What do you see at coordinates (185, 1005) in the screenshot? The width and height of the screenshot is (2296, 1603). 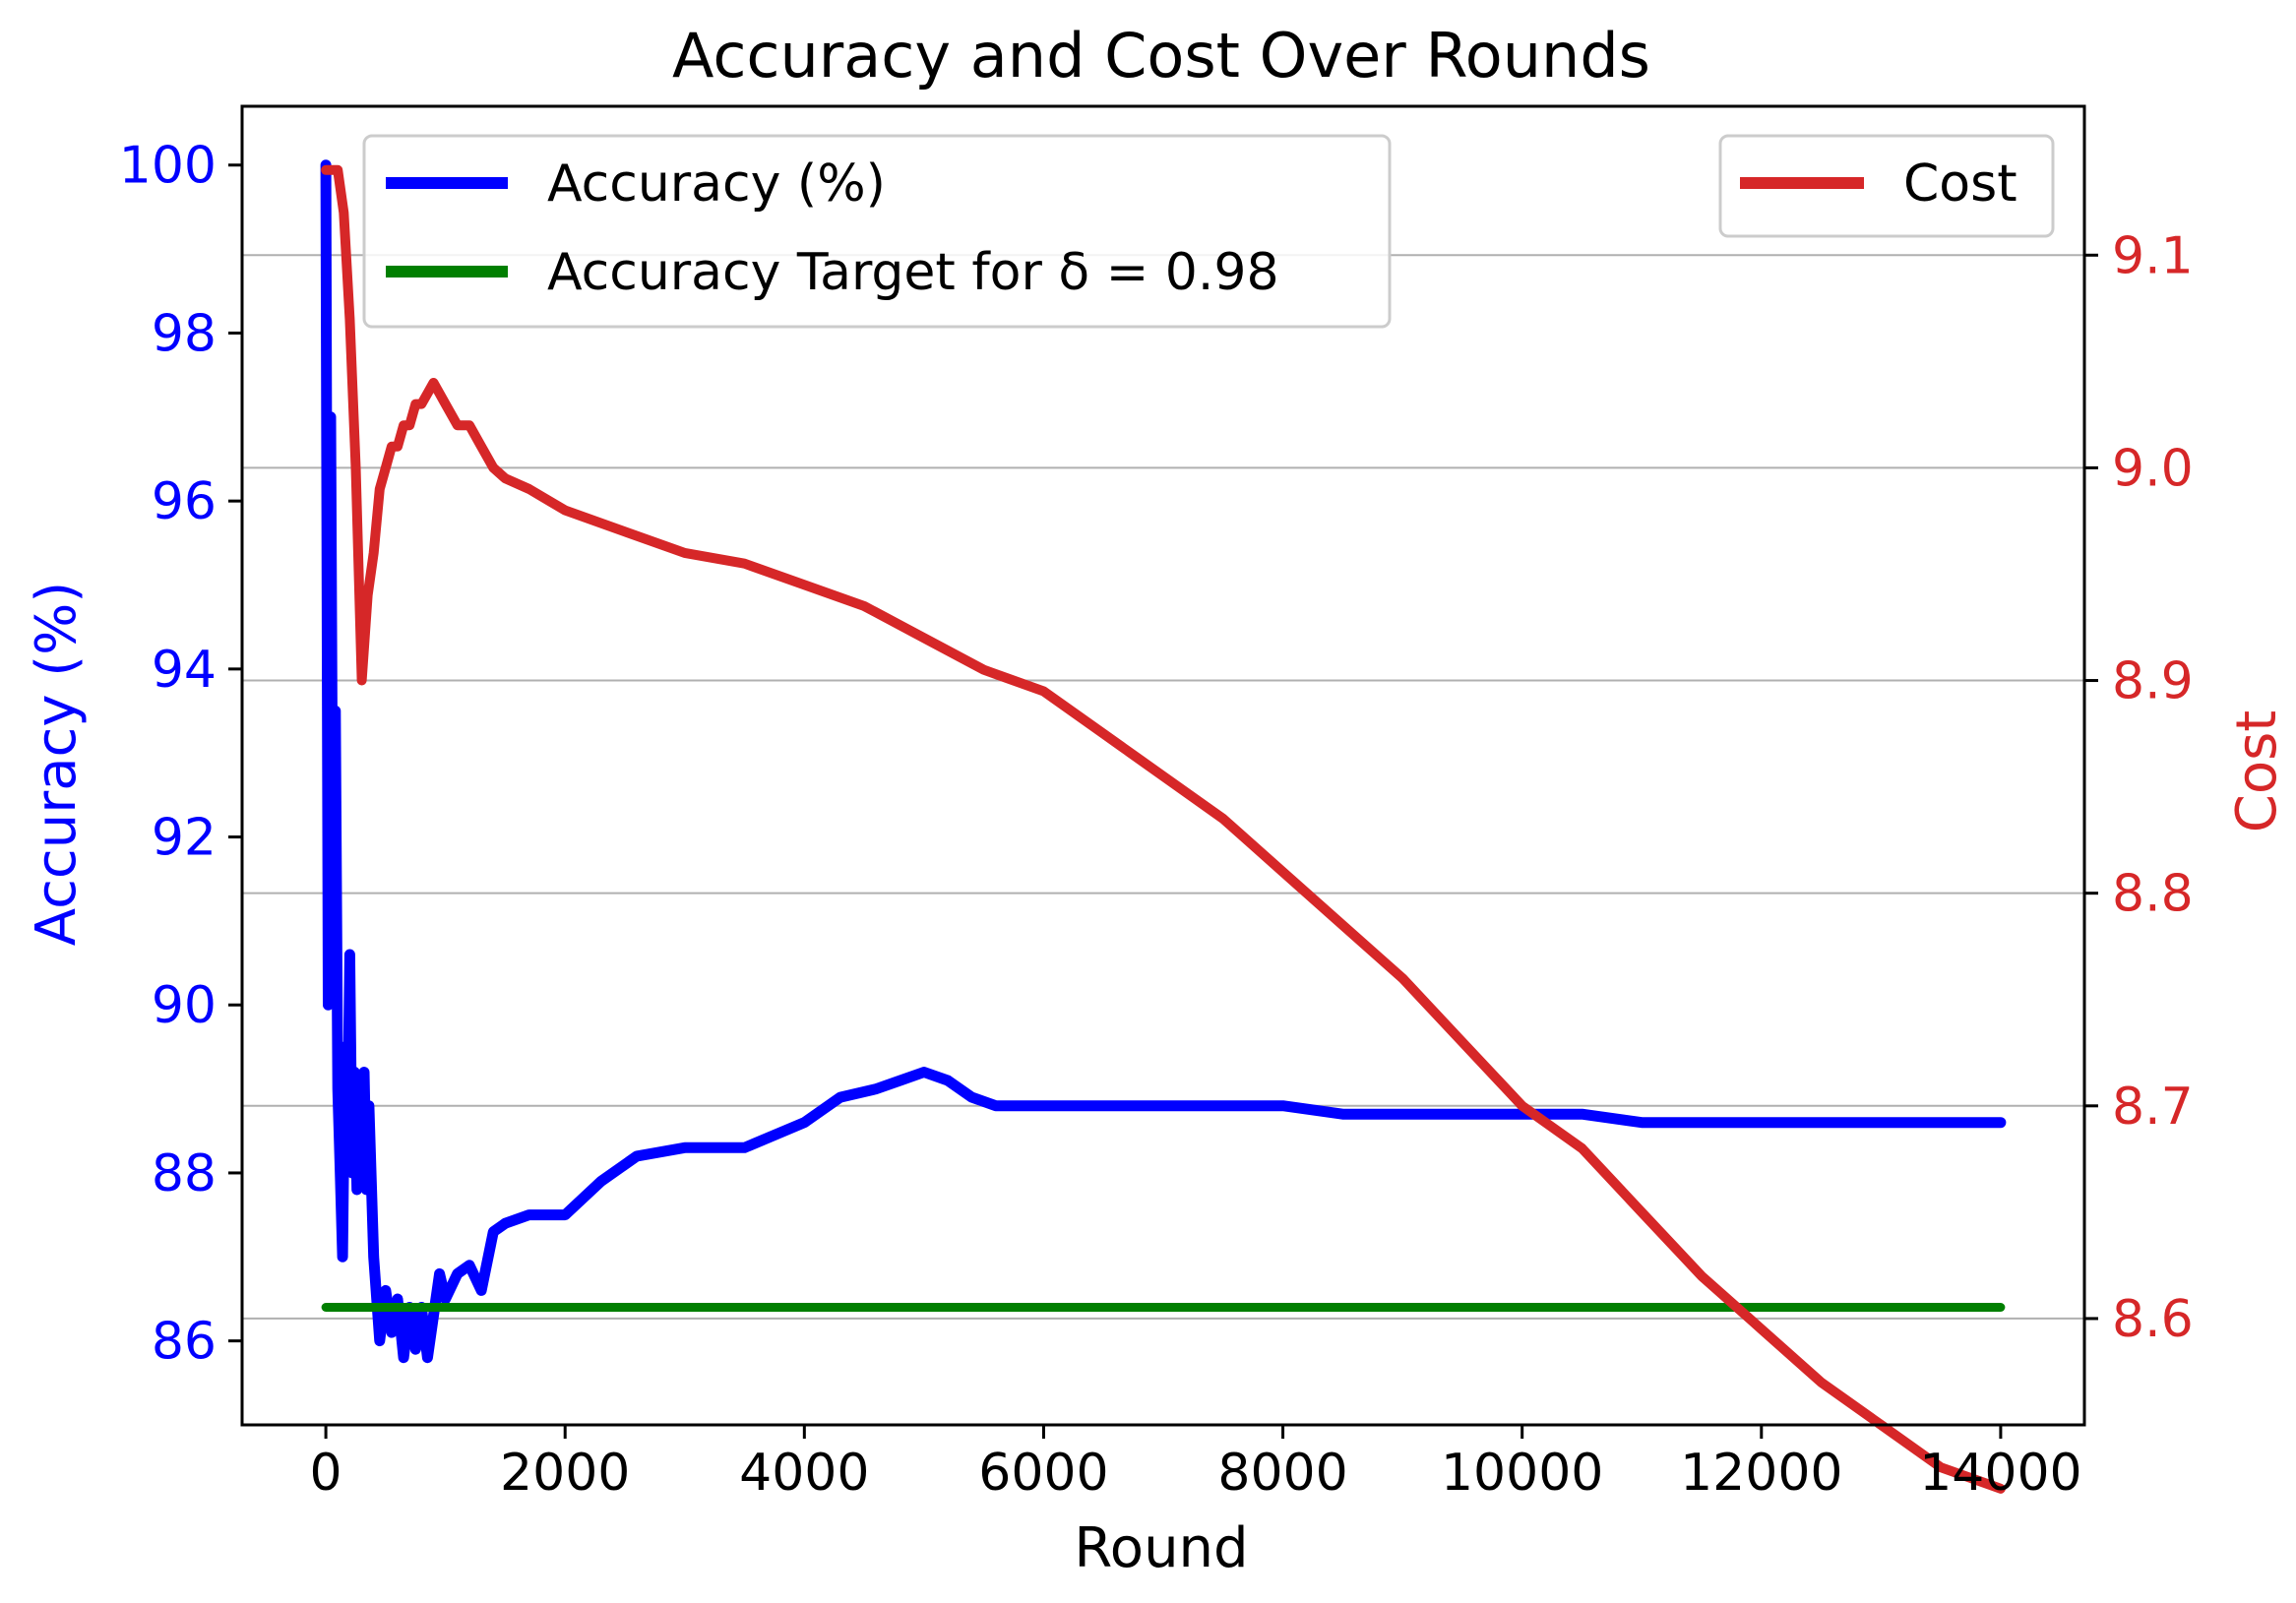 I see `left-y-tick-label: 90` at bounding box center [185, 1005].